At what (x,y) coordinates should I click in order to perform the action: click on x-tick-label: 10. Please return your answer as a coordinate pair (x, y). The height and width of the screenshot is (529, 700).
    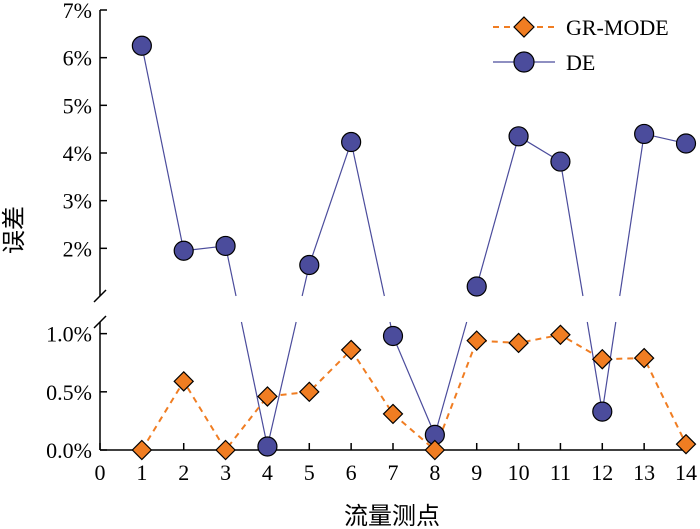
    Looking at the image, I should click on (519, 472).